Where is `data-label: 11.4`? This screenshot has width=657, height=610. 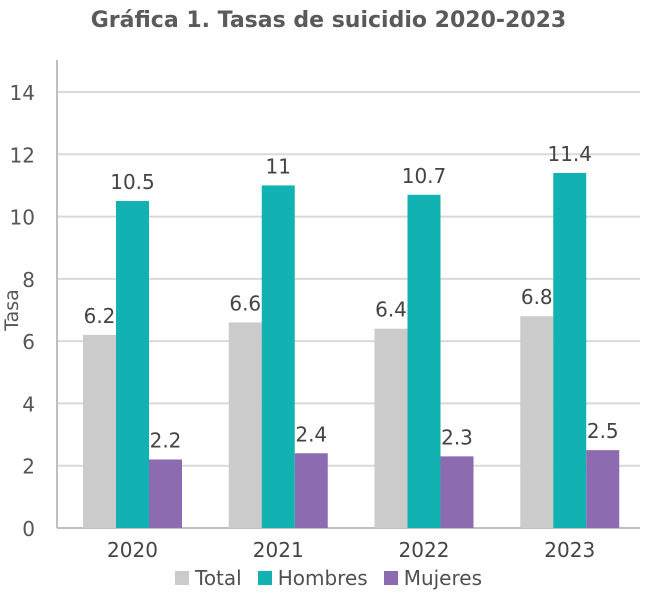
data-label: 11.4 is located at coordinates (569, 154).